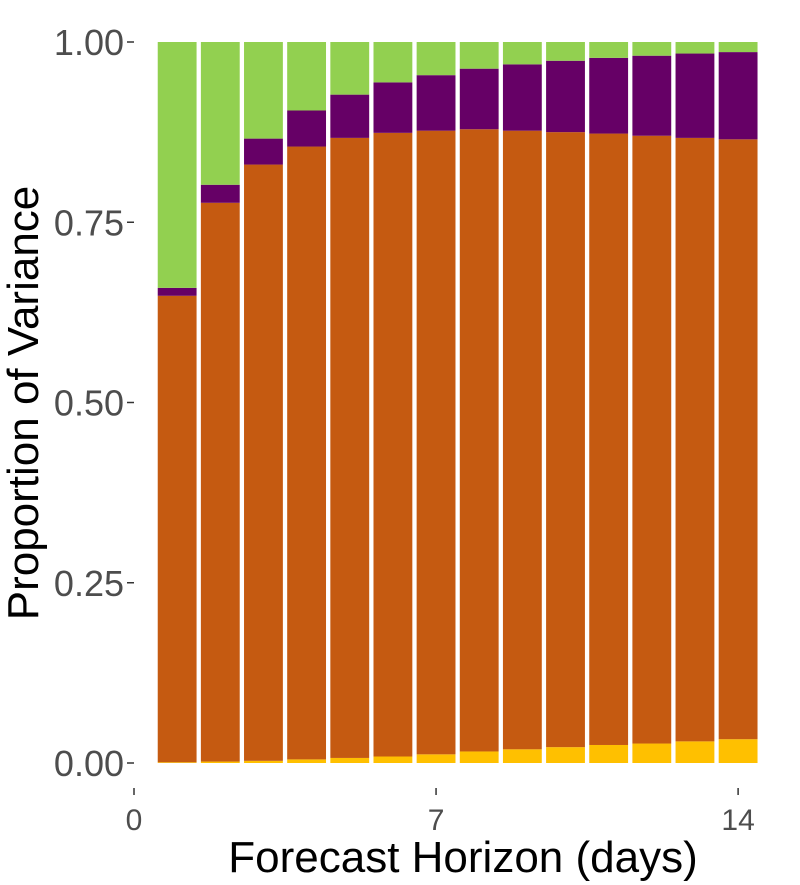 This screenshot has height=885, width=800. Describe the element at coordinates (24, 403) in the screenshot. I see `y-axis-title: Proportion of Variance` at that location.